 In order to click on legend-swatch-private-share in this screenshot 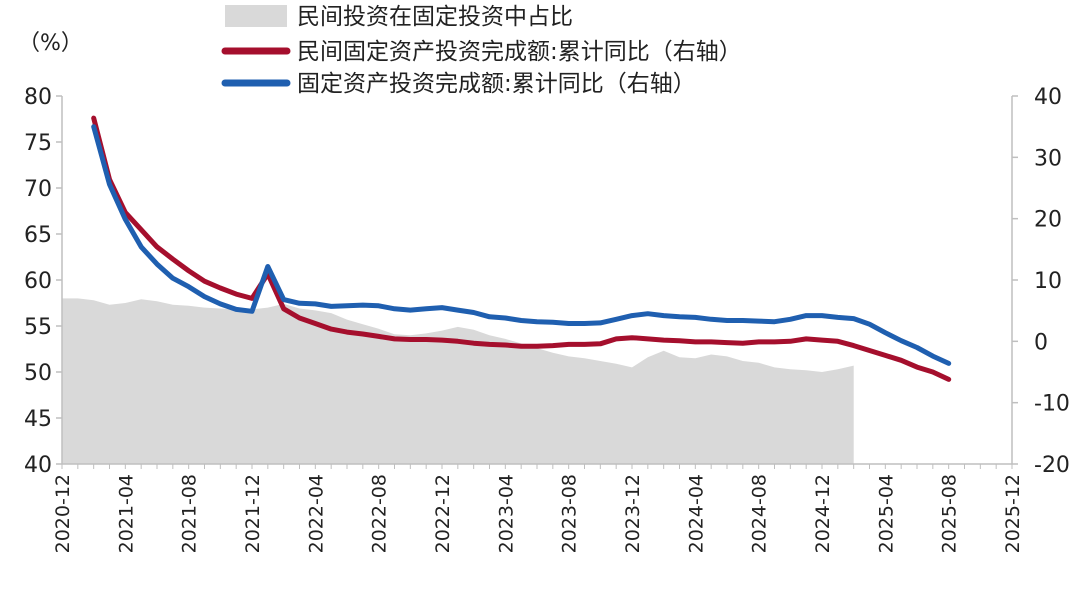, I will do `click(256, 16)`.